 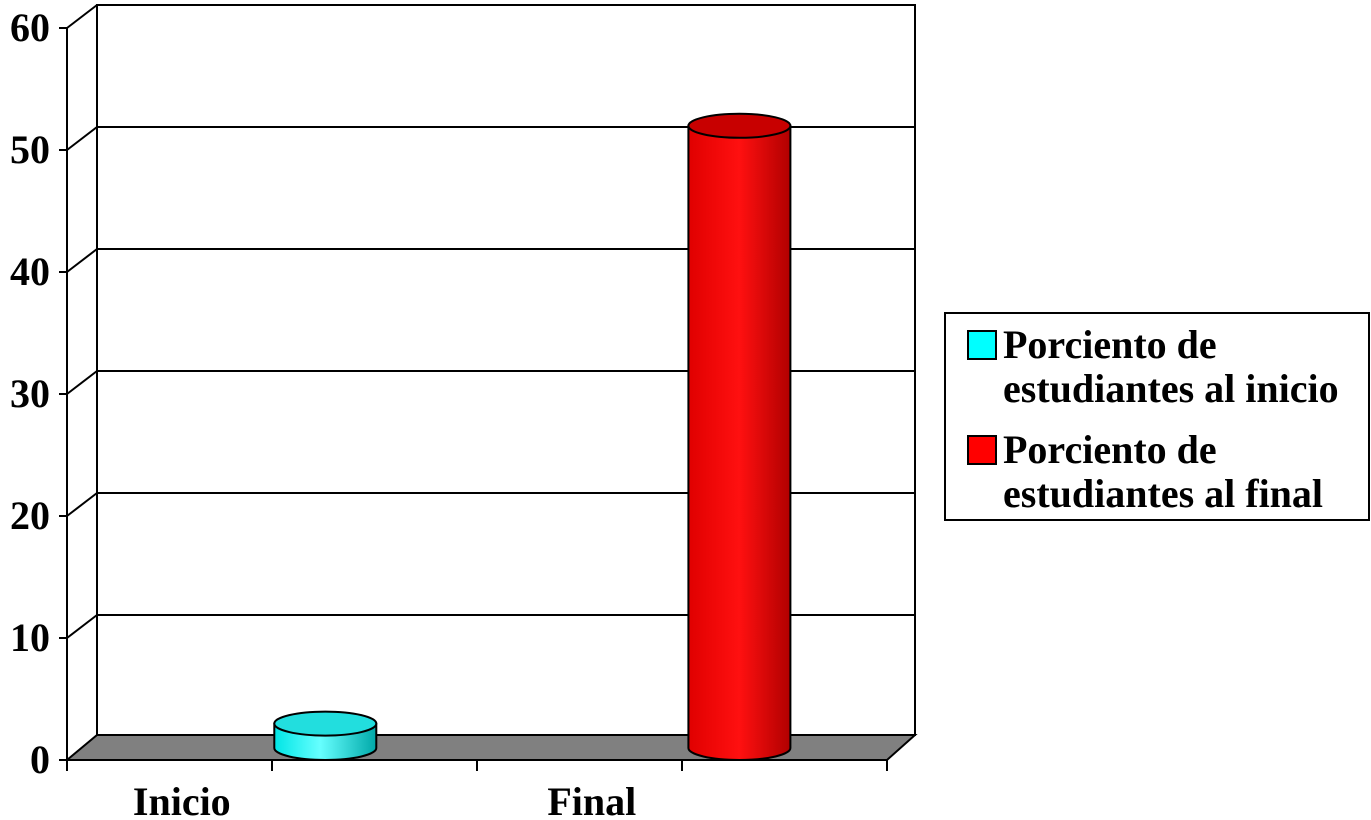 What do you see at coordinates (1110, 344) in the screenshot?
I see `legend-item-inicio-line1: Porciento de` at bounding box center [1110, 344].